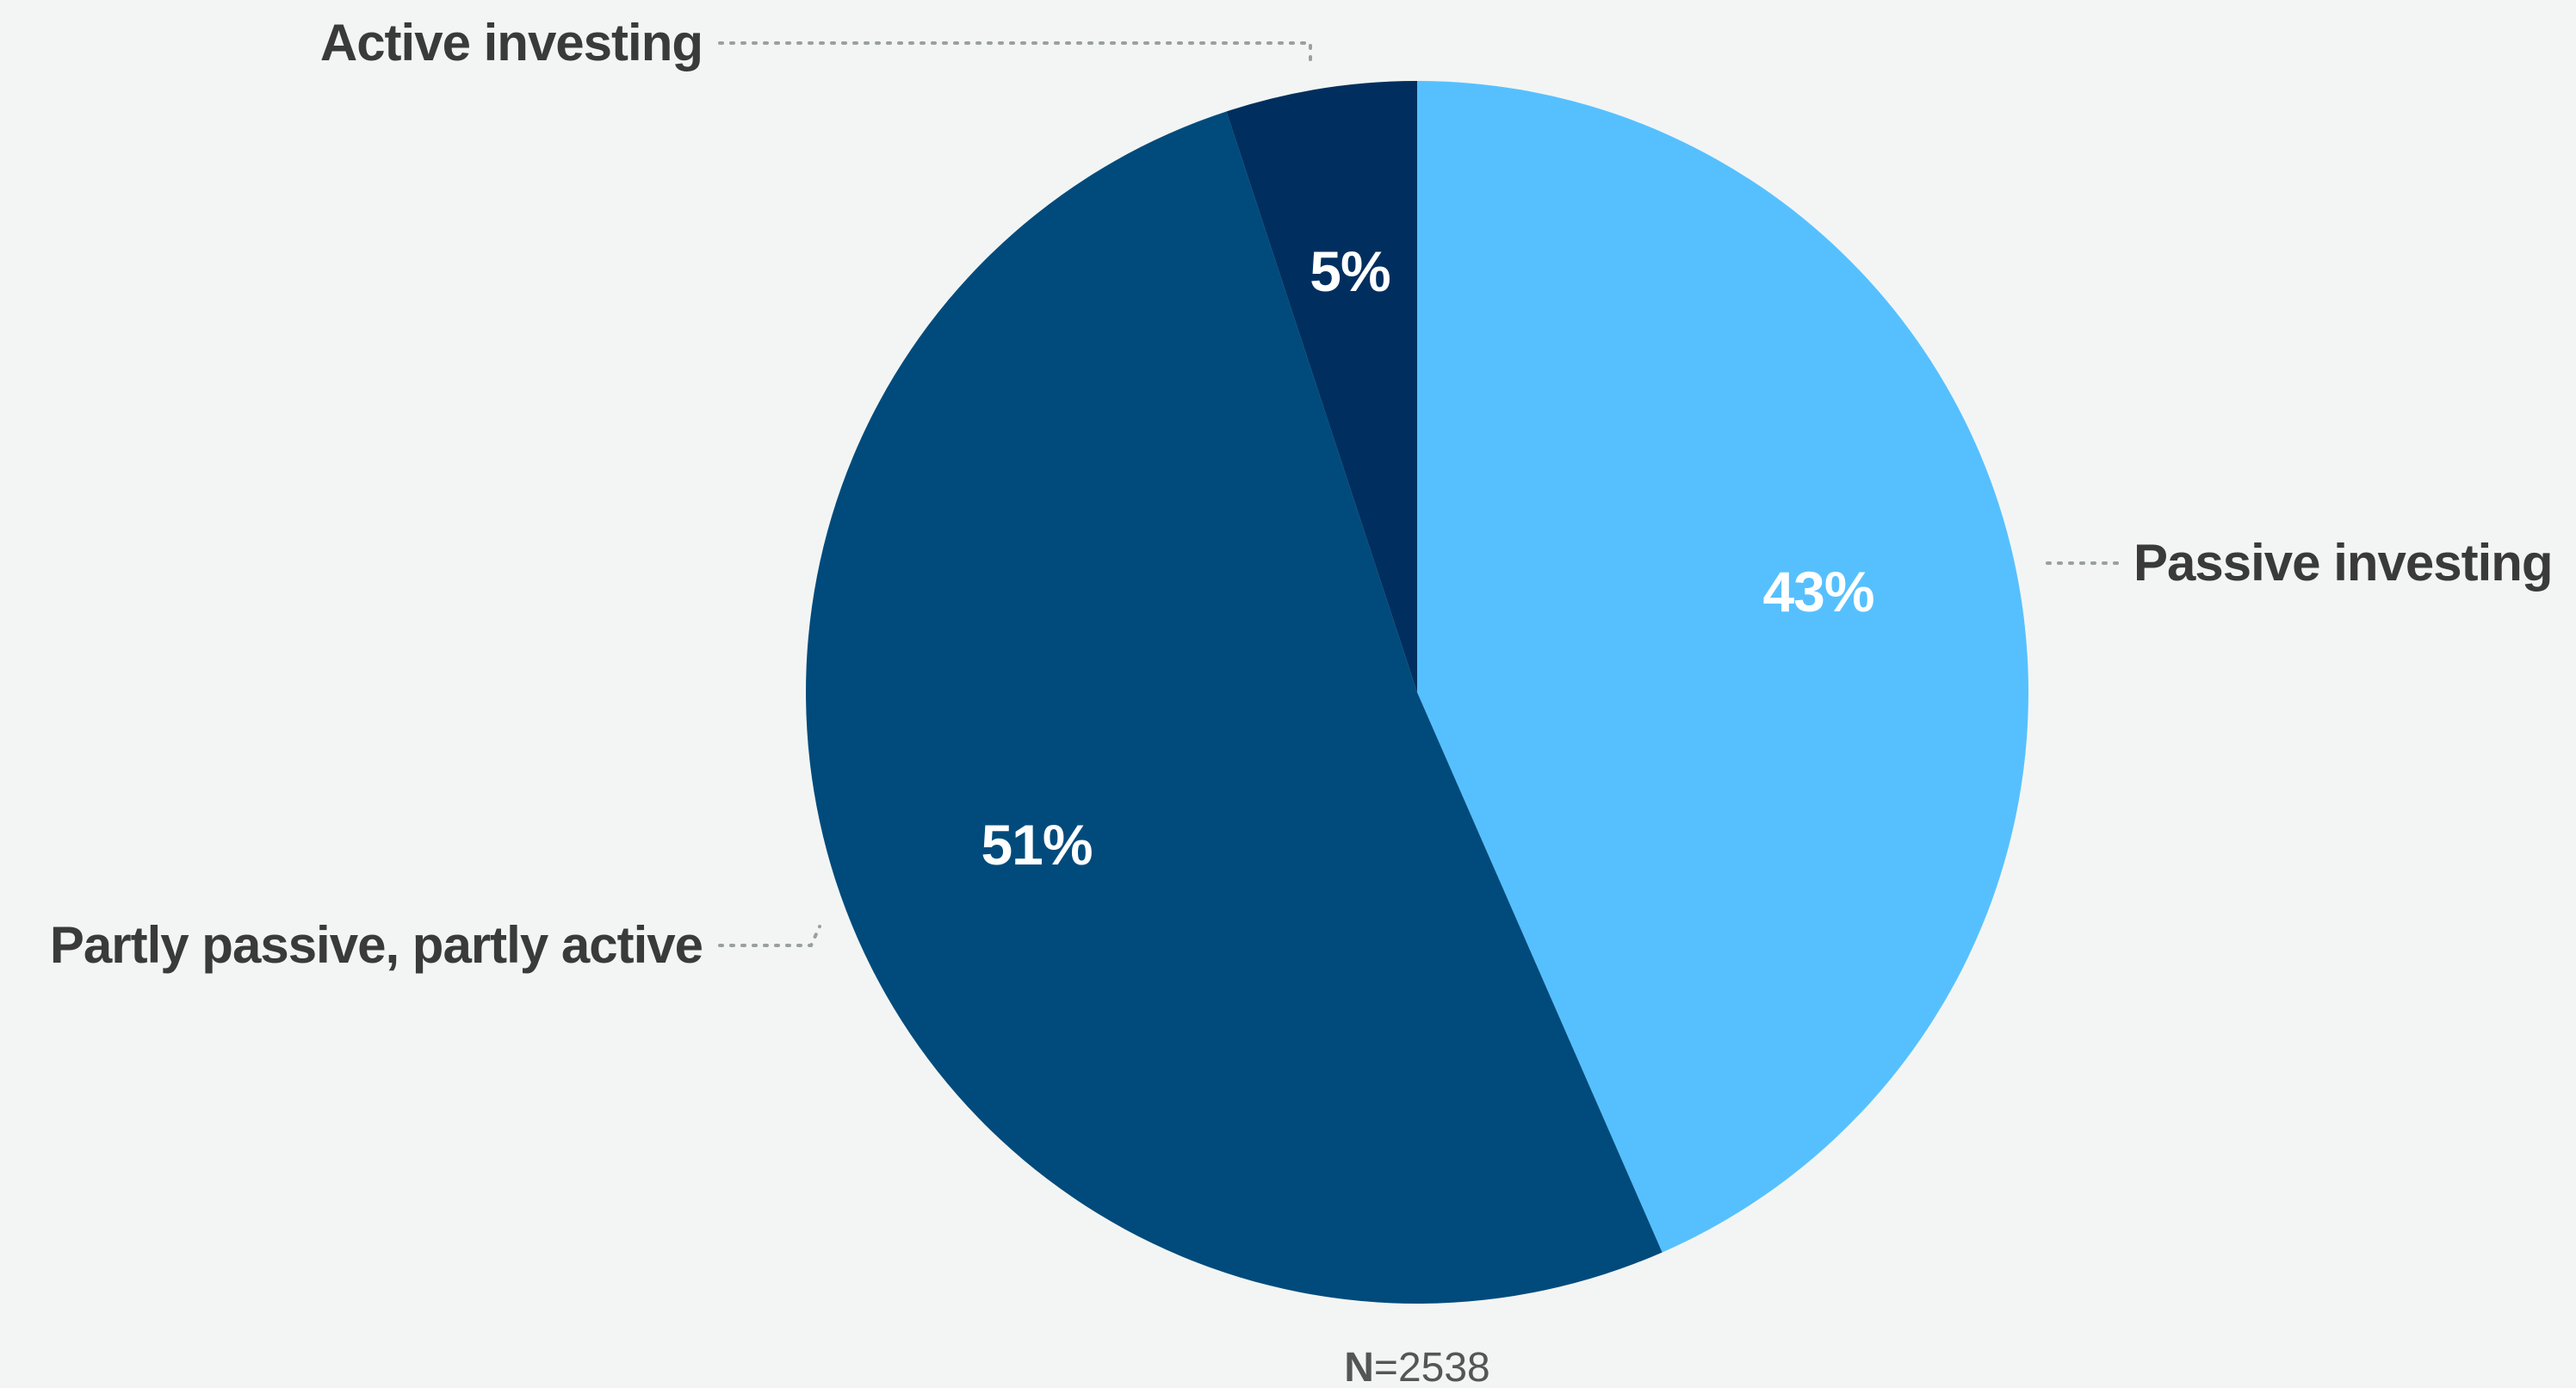 This screenshot has height=1388, width=2576. Describe the element at coordinates (1350, 271) in the screenshot. I see `slice-value-label-active: 5%` at that location.